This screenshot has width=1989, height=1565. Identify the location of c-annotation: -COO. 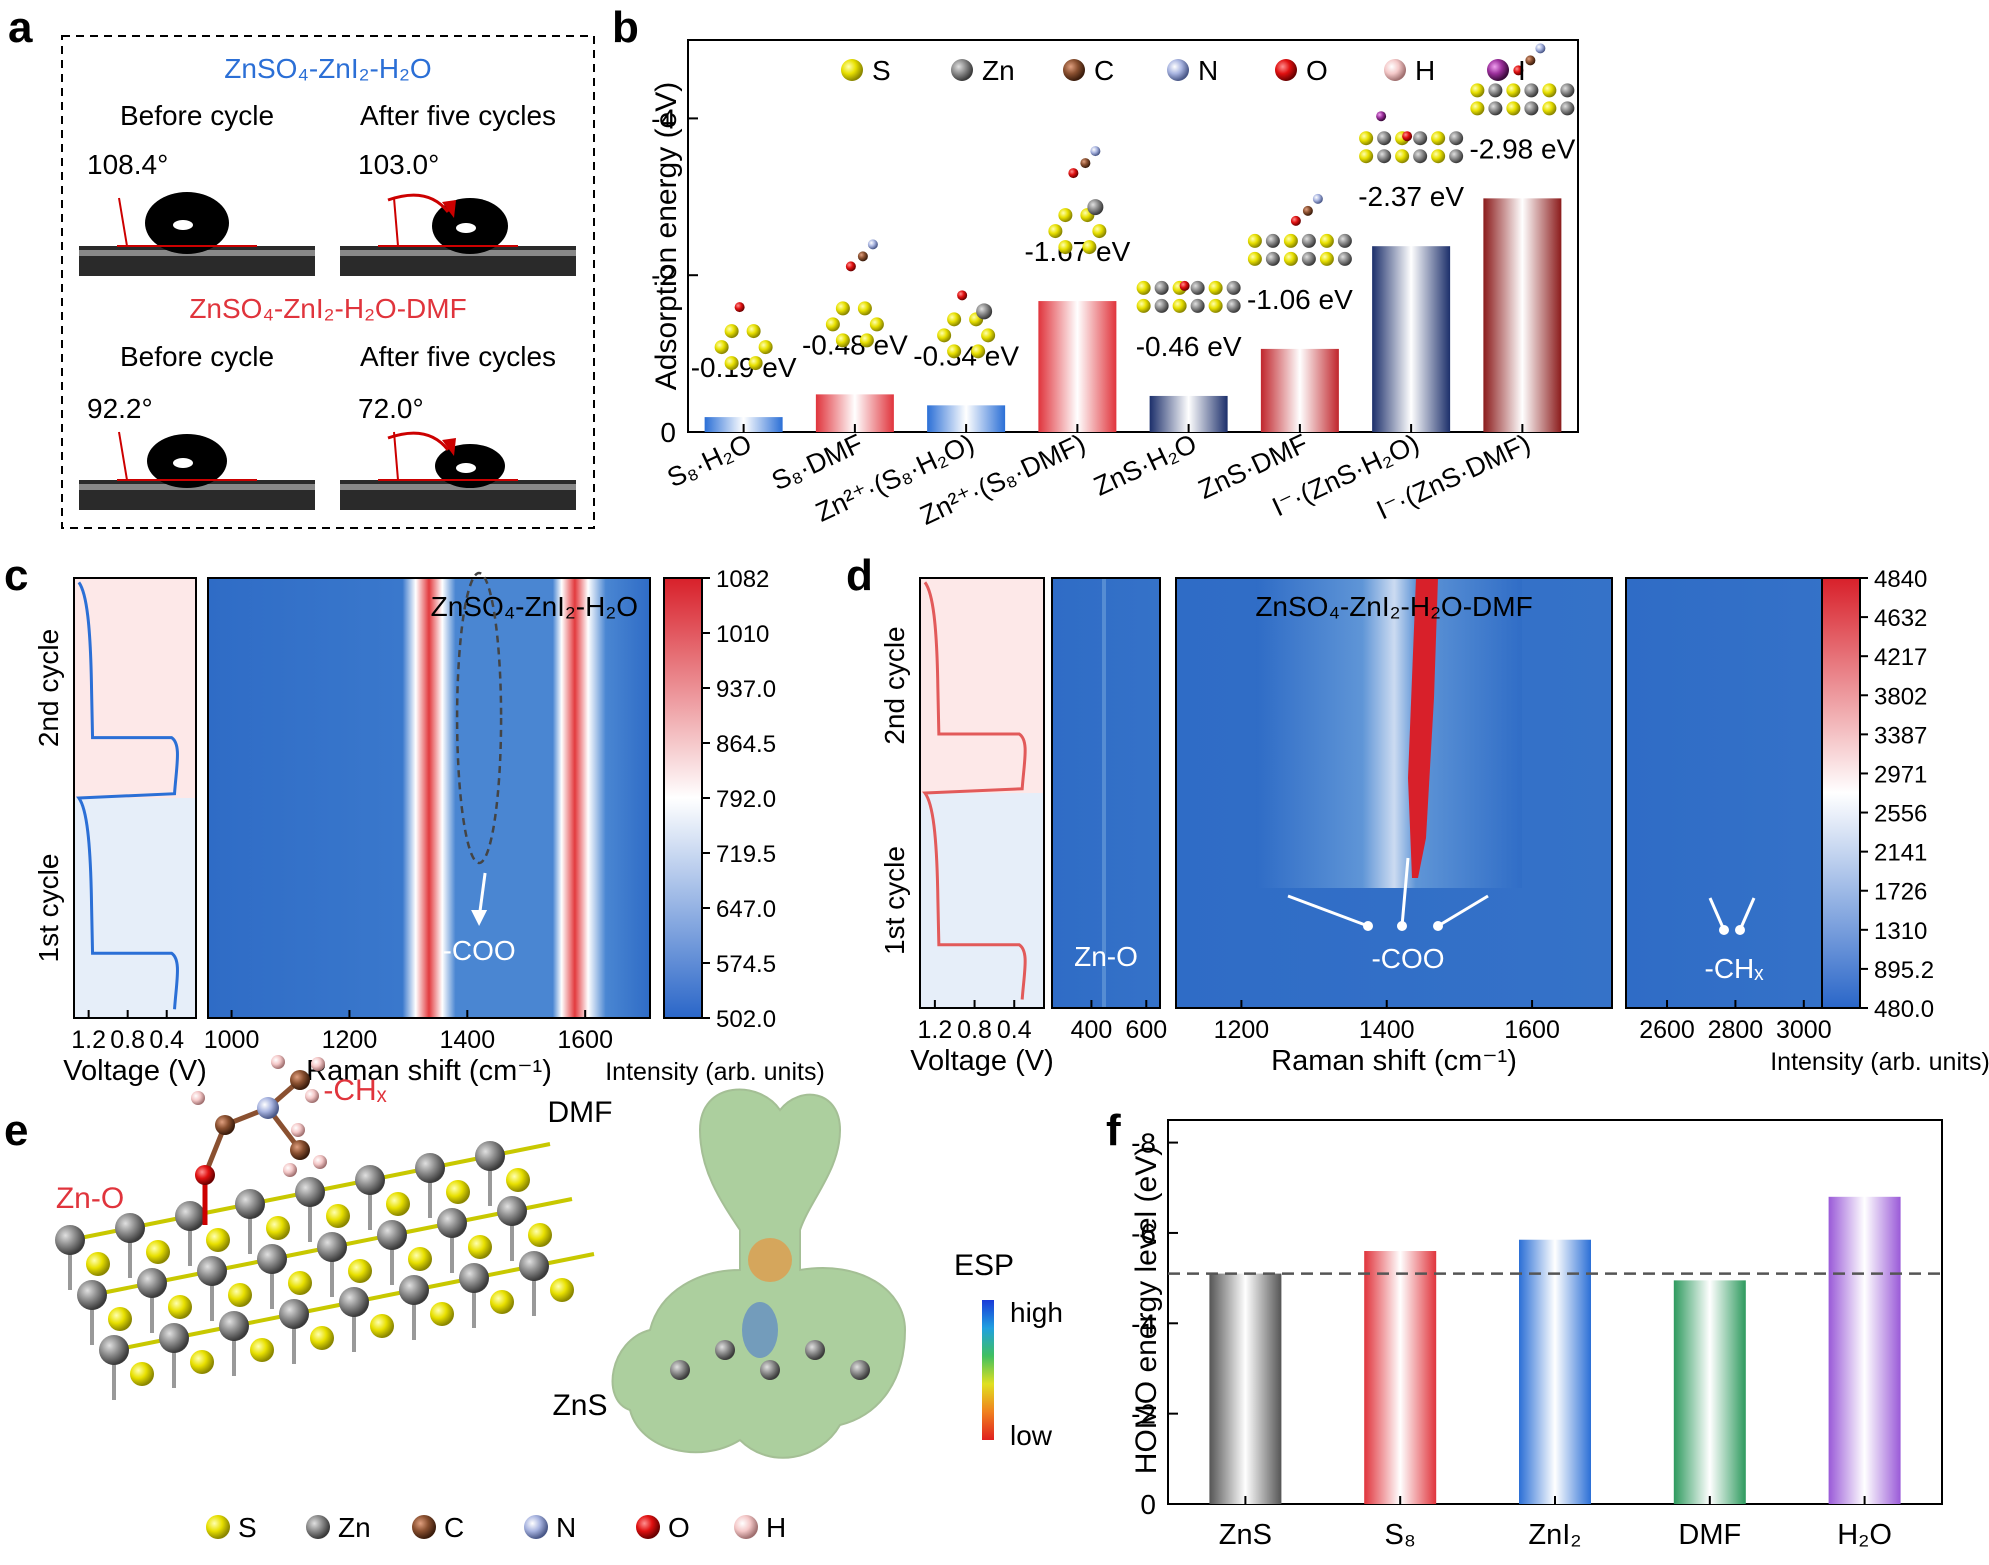
(479, 950).